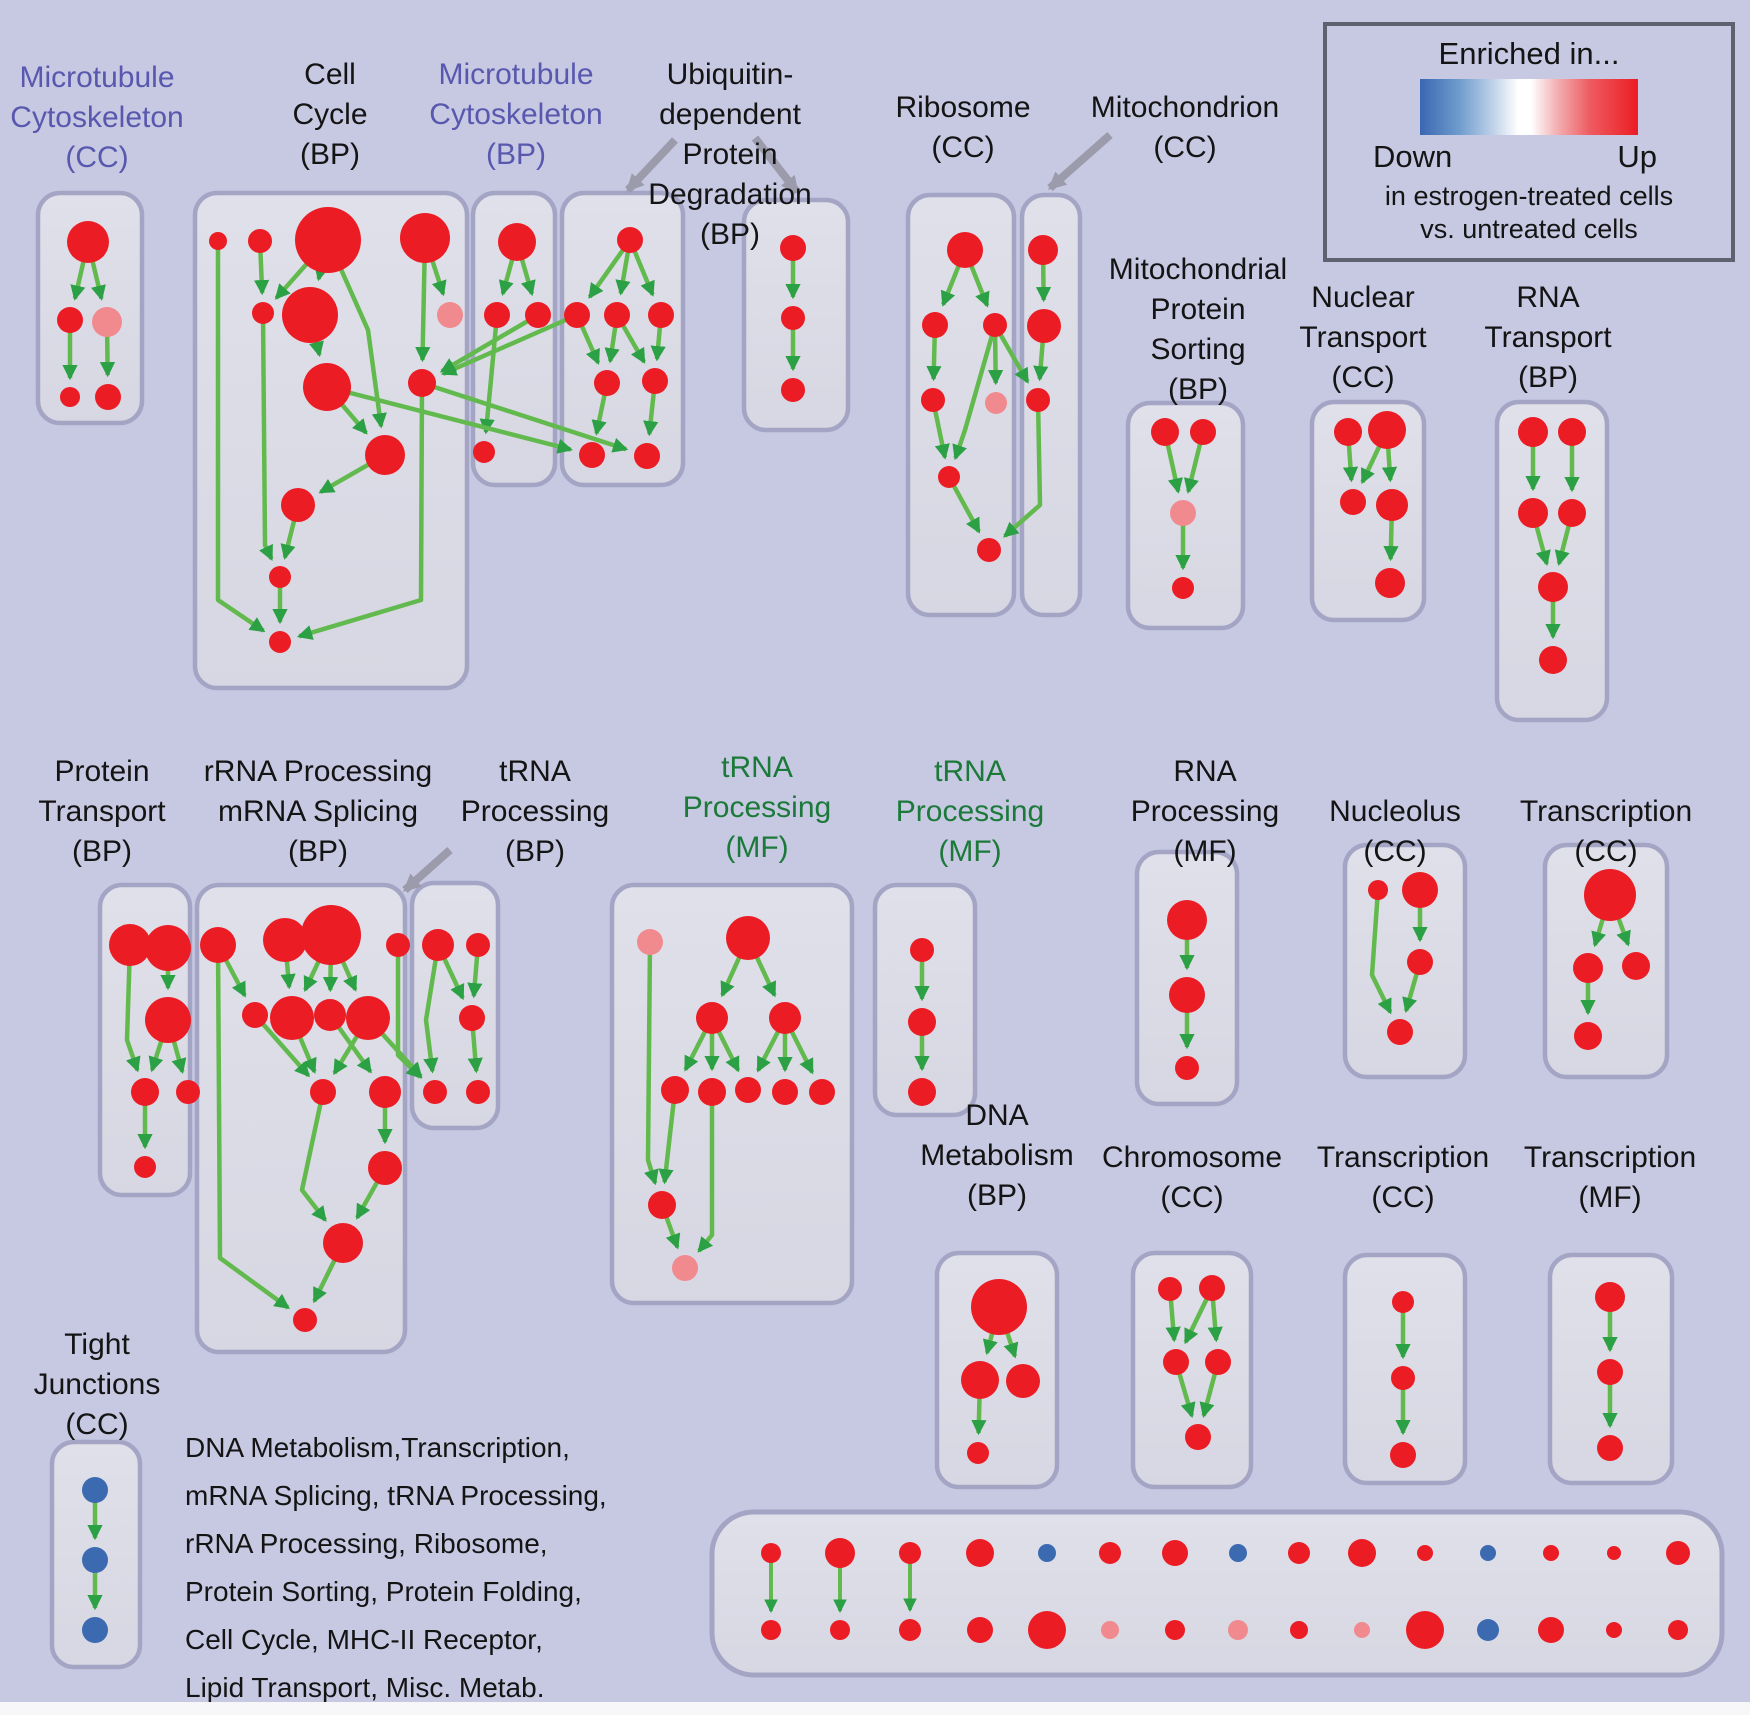 Image resolution: width=1750 pixels, height=1715 pixels. Describe the element at coordinates (1553, 660) in the screenshot. I see `node-rna-transport` at that location.